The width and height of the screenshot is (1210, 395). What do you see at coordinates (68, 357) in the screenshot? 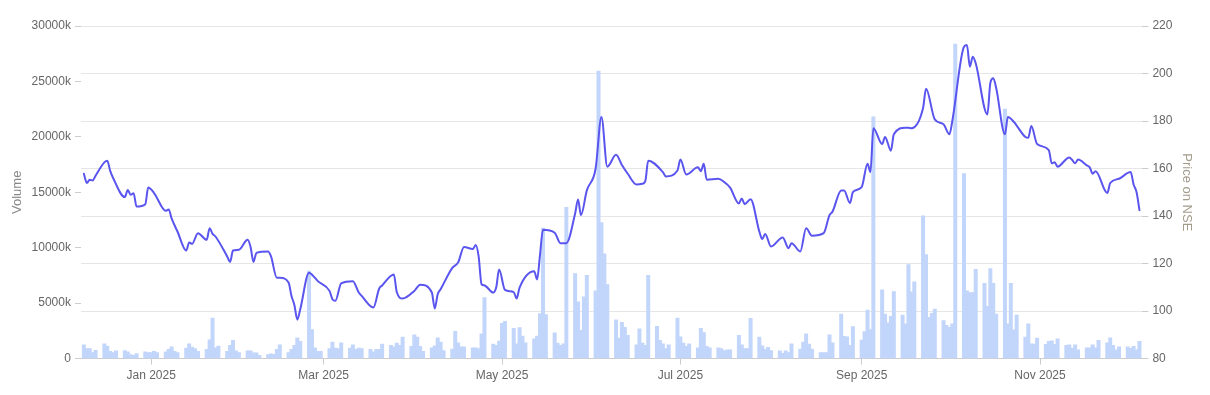
I see `y-tick-label: 0` at bounding box center [68, 357].